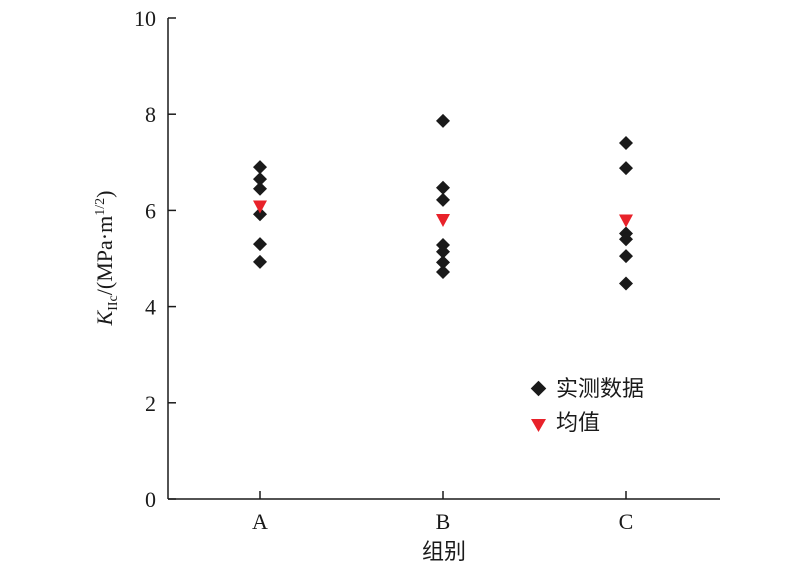 The image size is (800, 569). What do you see at coordinates (538, 388) in the screenshot?
I see `legend-marker-measured` at bounding box center [538, 388].